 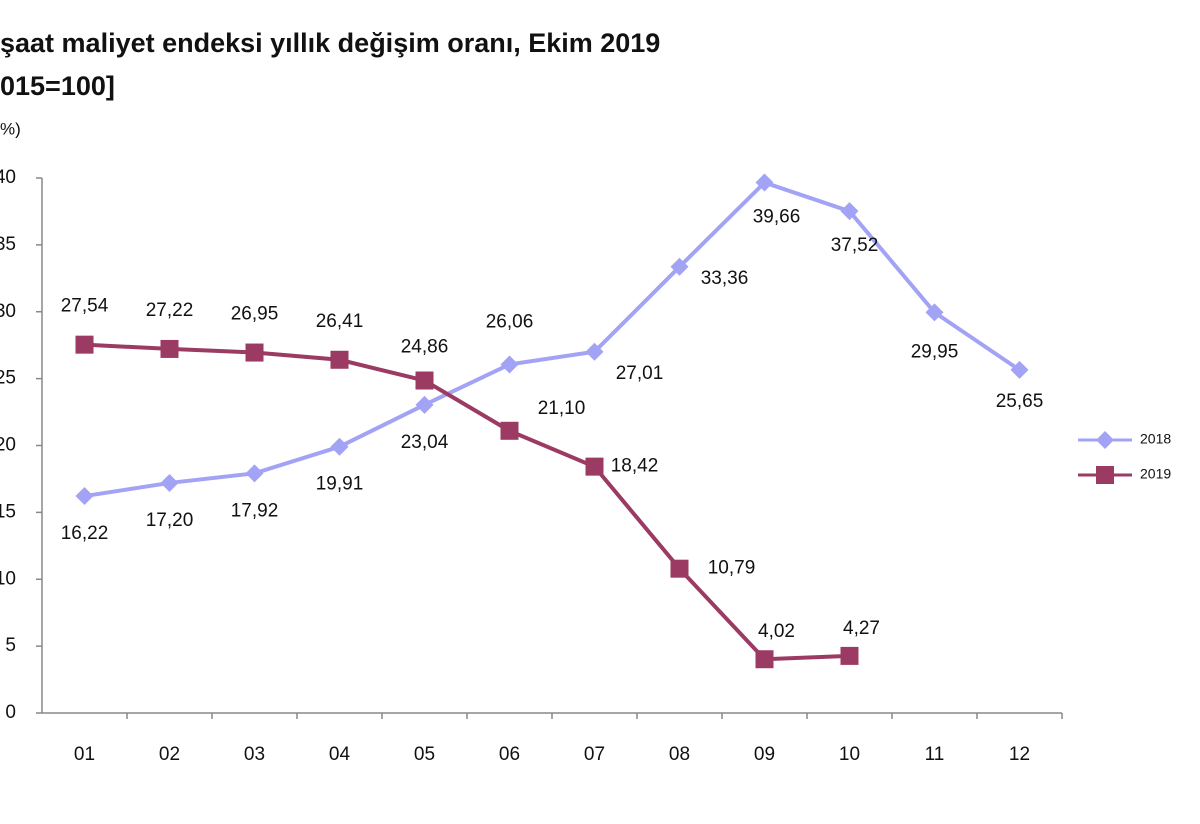 What do you see at coordinates (8, 578) in the screenshot?
I see `y-tick-label: 10` at bounding box center [8, 578].